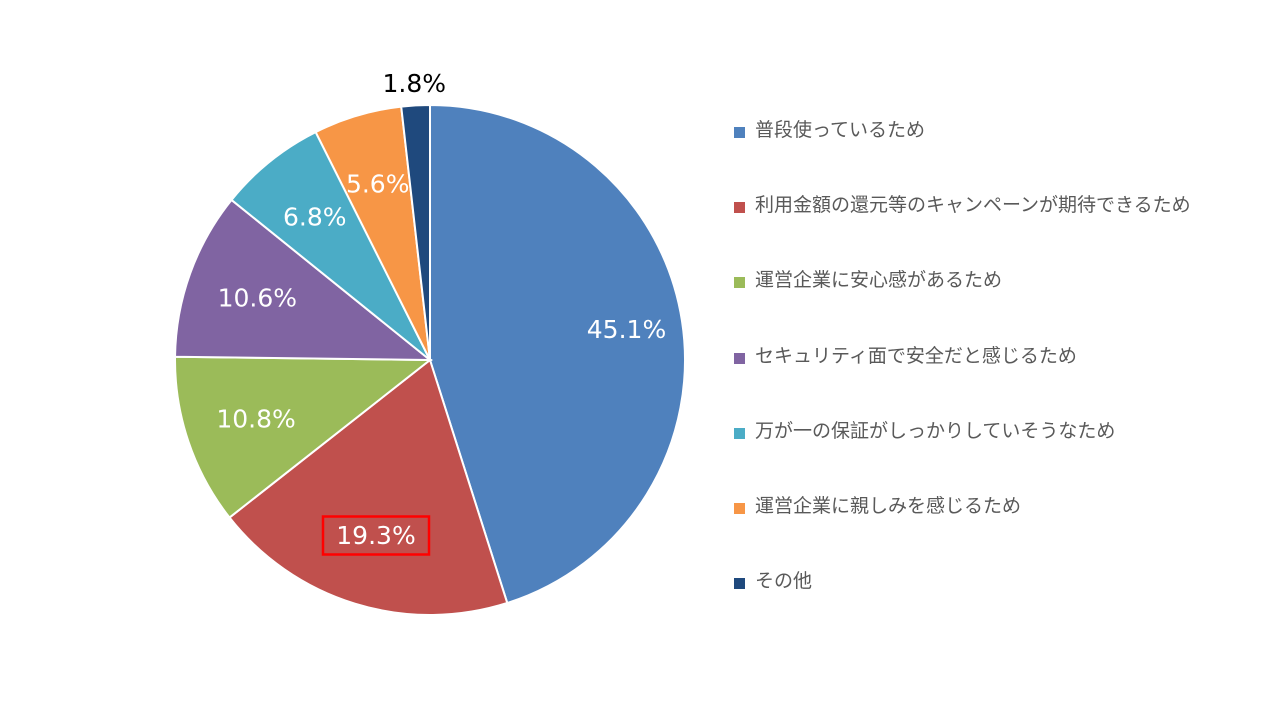  I want to click on legend-item: 普段使っているため, so click(1004, 149).